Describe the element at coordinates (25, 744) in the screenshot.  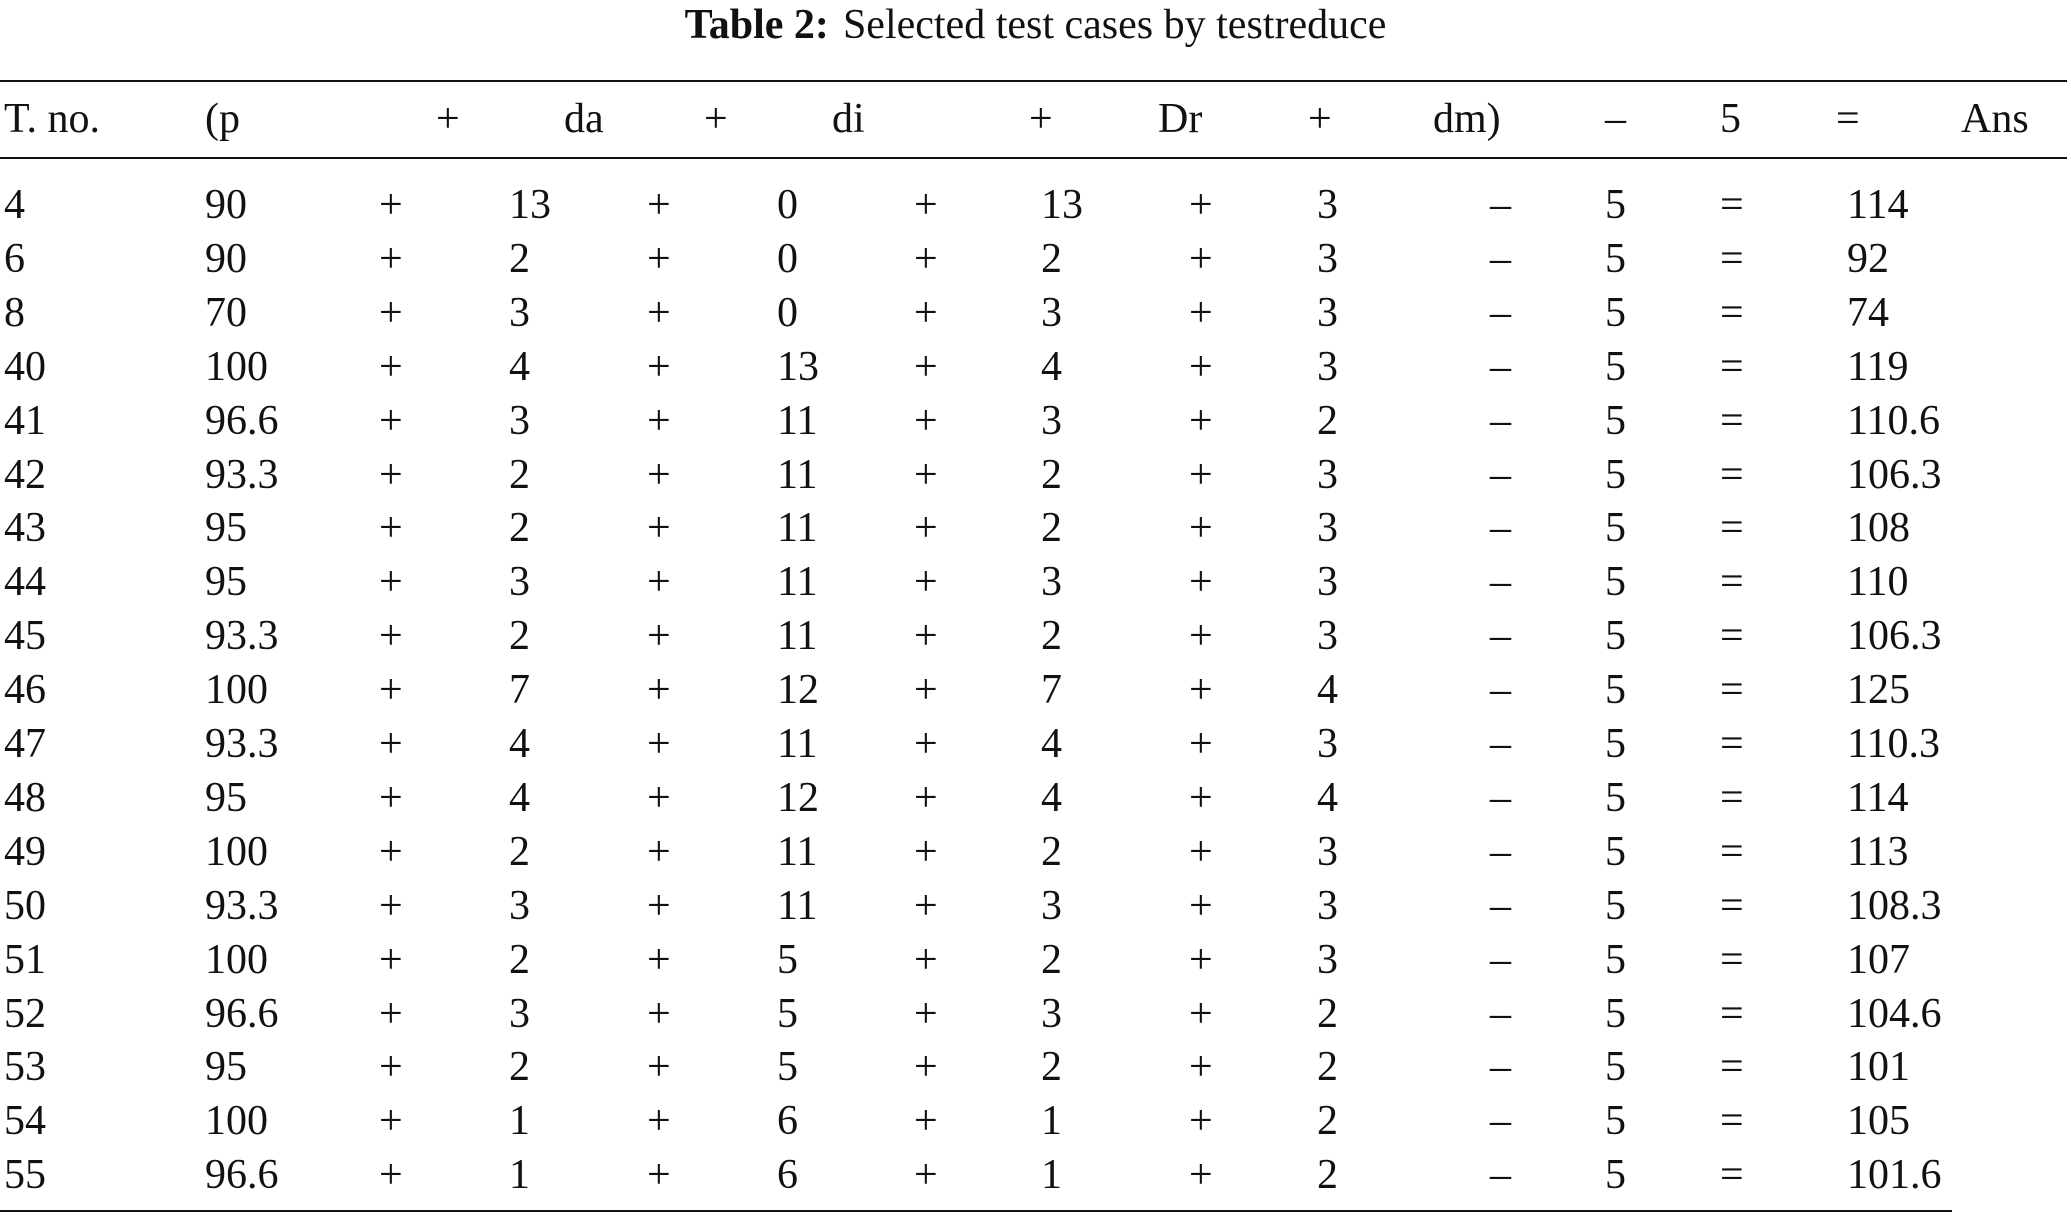
I see `table-cell: 47` at that location.